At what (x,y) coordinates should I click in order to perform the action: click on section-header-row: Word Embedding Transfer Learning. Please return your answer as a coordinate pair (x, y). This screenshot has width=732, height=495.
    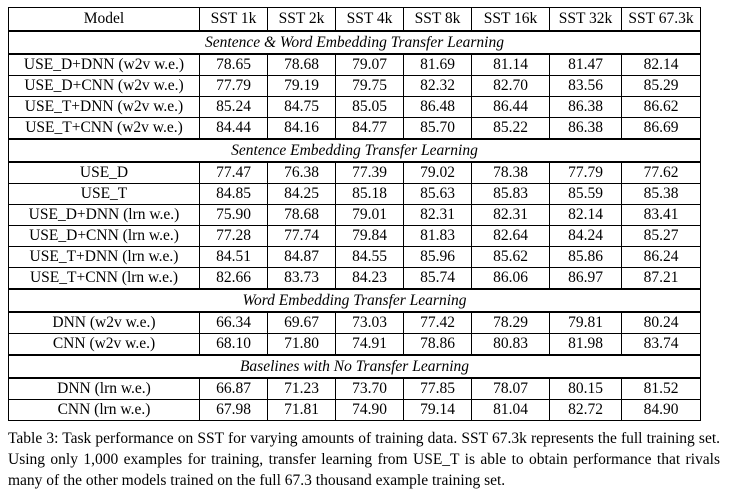
    Looking at the image, I should click on (354, 300).